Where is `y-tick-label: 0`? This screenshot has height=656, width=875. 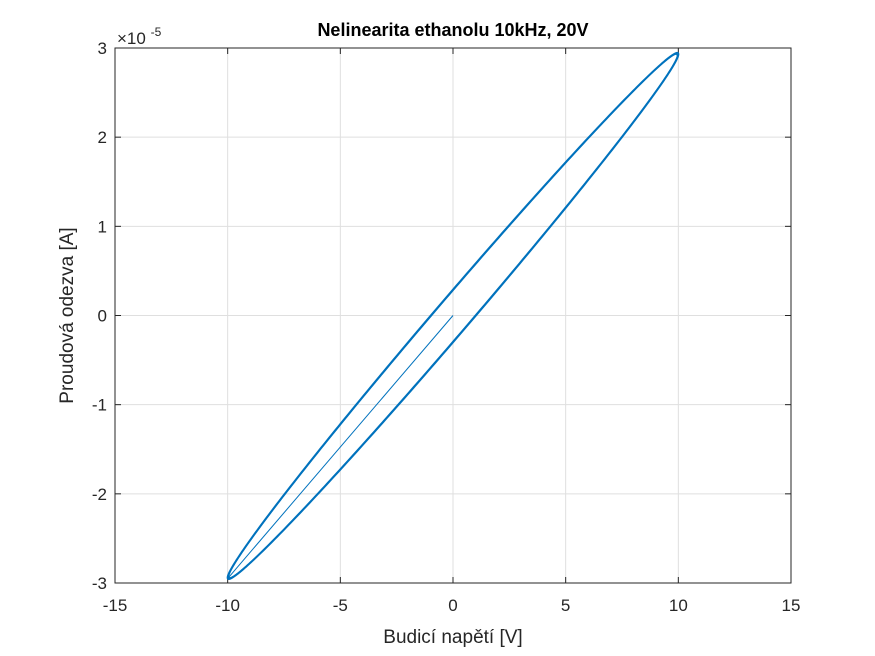 y-tick-label: 0 is located at coordinates (102, 316).